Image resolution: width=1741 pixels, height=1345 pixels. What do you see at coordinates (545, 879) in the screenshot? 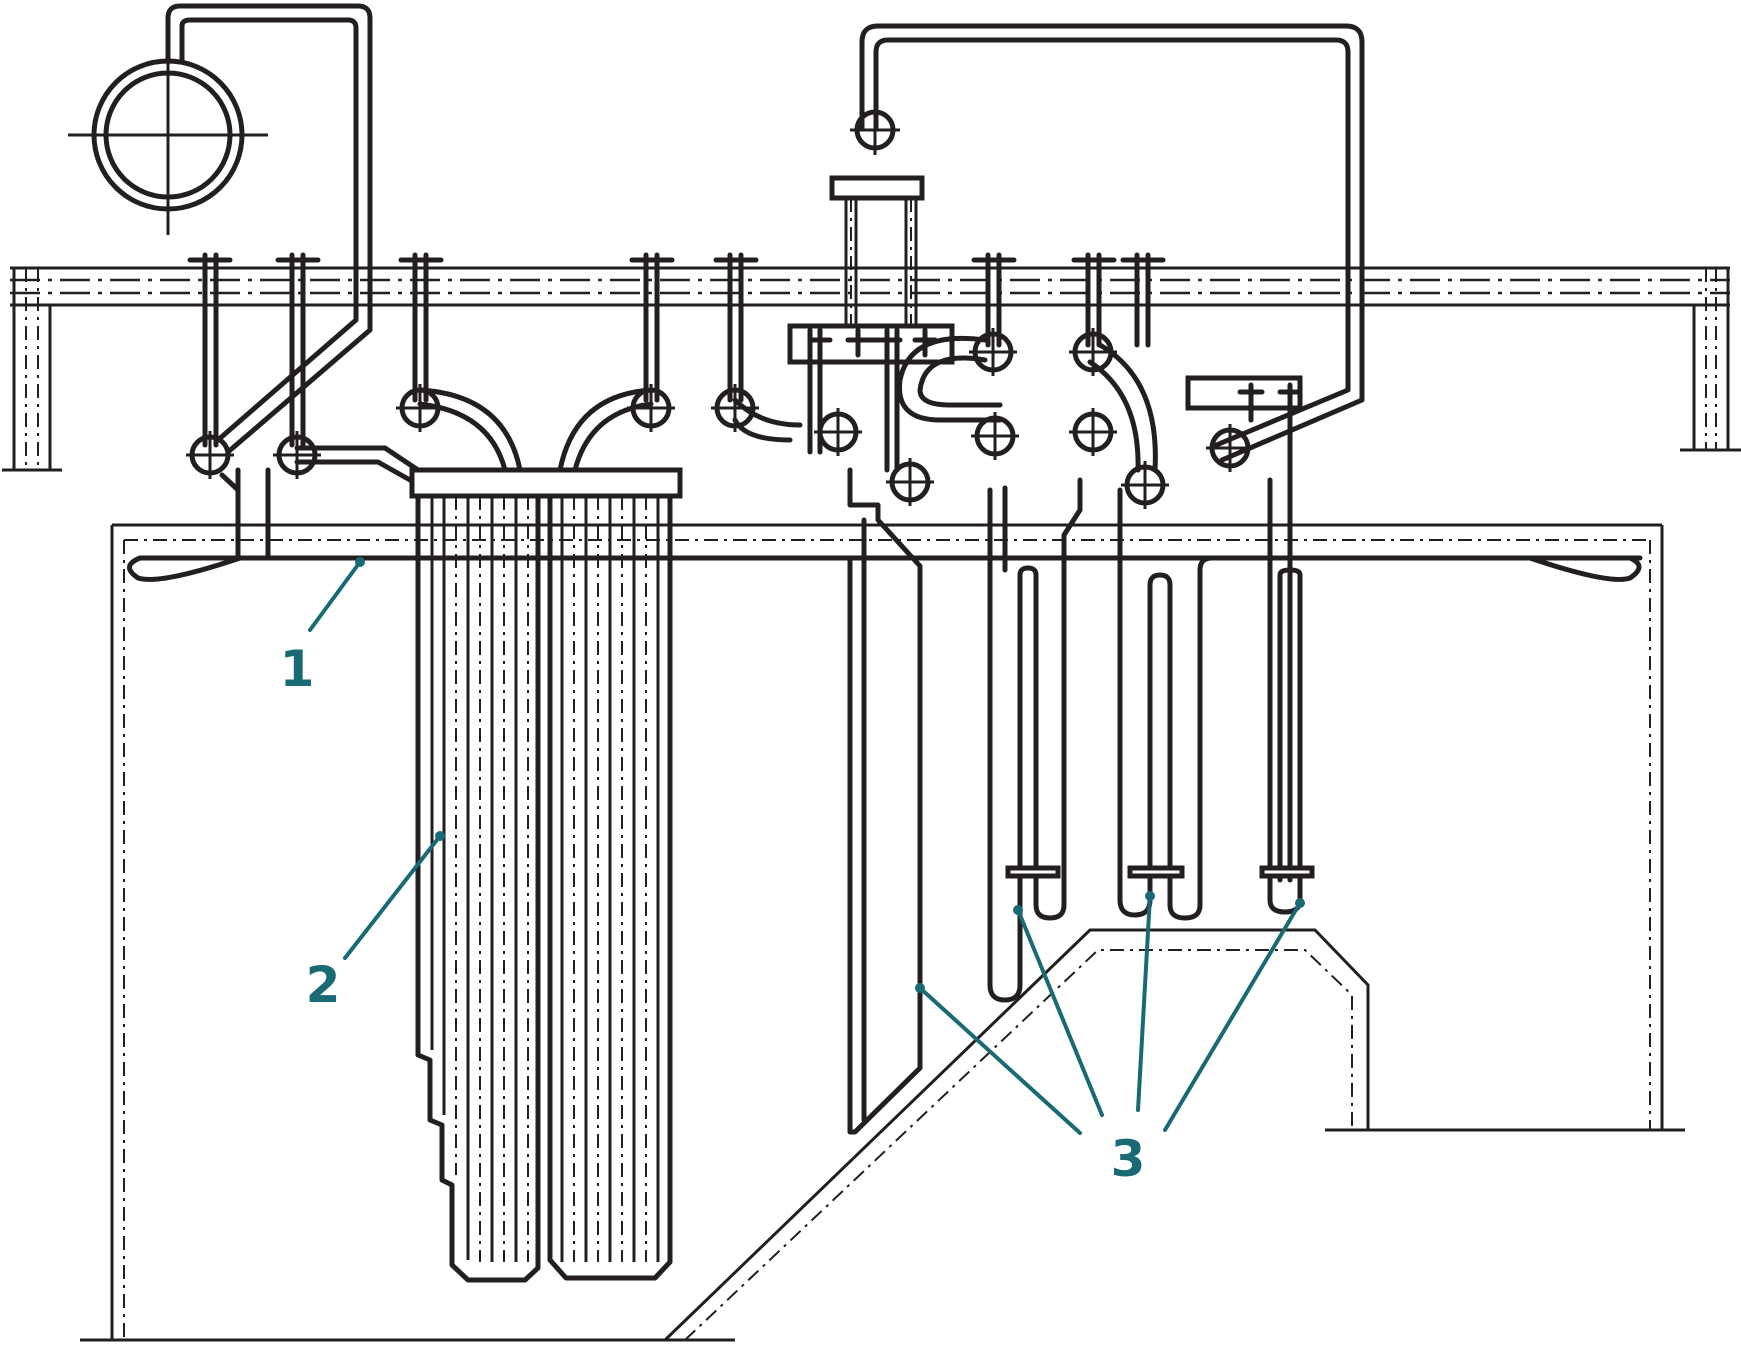
I see `bank-tubes` at bounding box center [545, 879].